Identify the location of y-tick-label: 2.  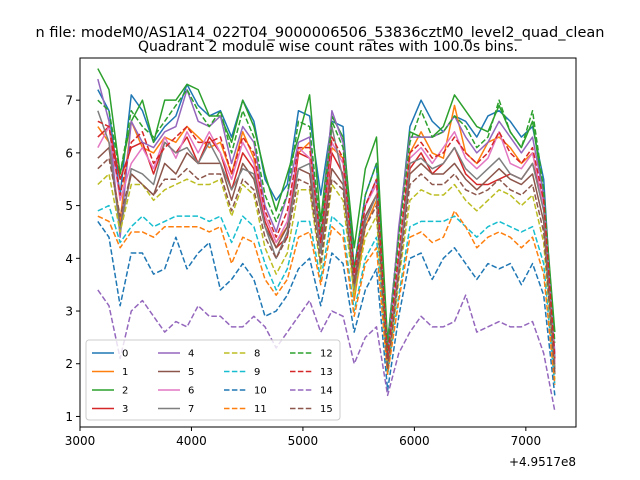
(69, 364).